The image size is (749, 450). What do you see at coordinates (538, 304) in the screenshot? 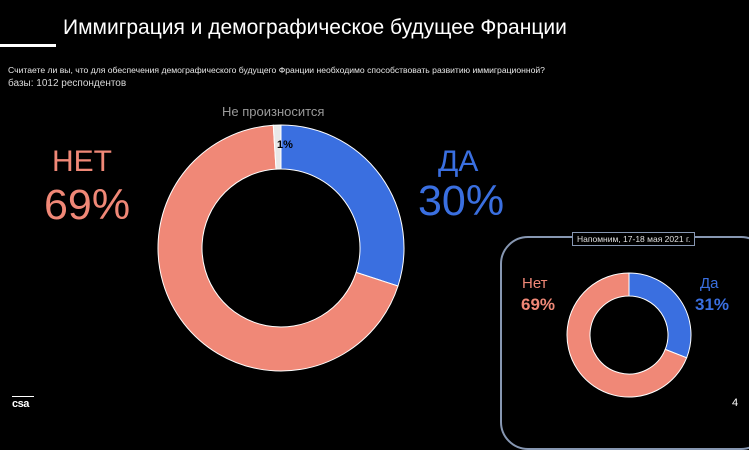
I see `recall-no-percent: 69%` at bounding box center [538, 304].